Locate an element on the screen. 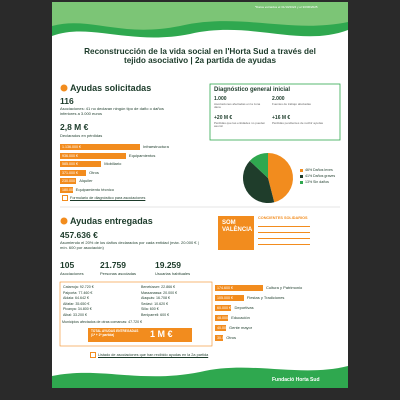 This screenshot has height=400, width=400. bar: 105.000 € is located at coordinates (229, 298).